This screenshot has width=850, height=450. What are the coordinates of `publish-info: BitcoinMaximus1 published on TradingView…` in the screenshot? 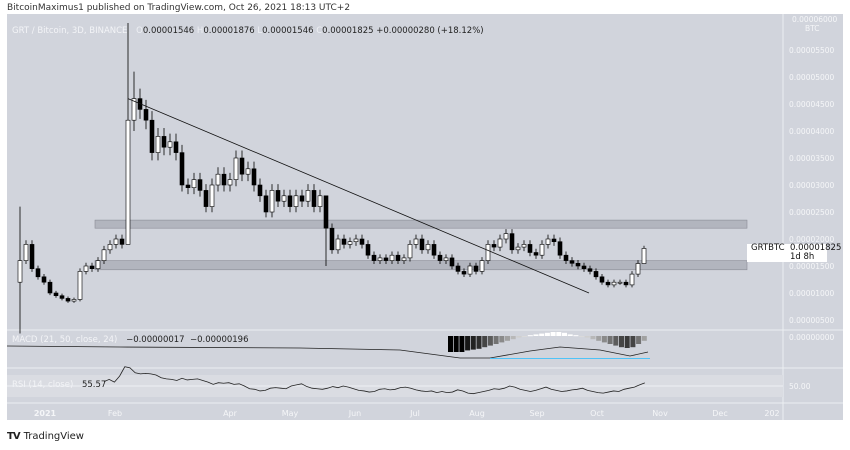 It's located at (179, 8).